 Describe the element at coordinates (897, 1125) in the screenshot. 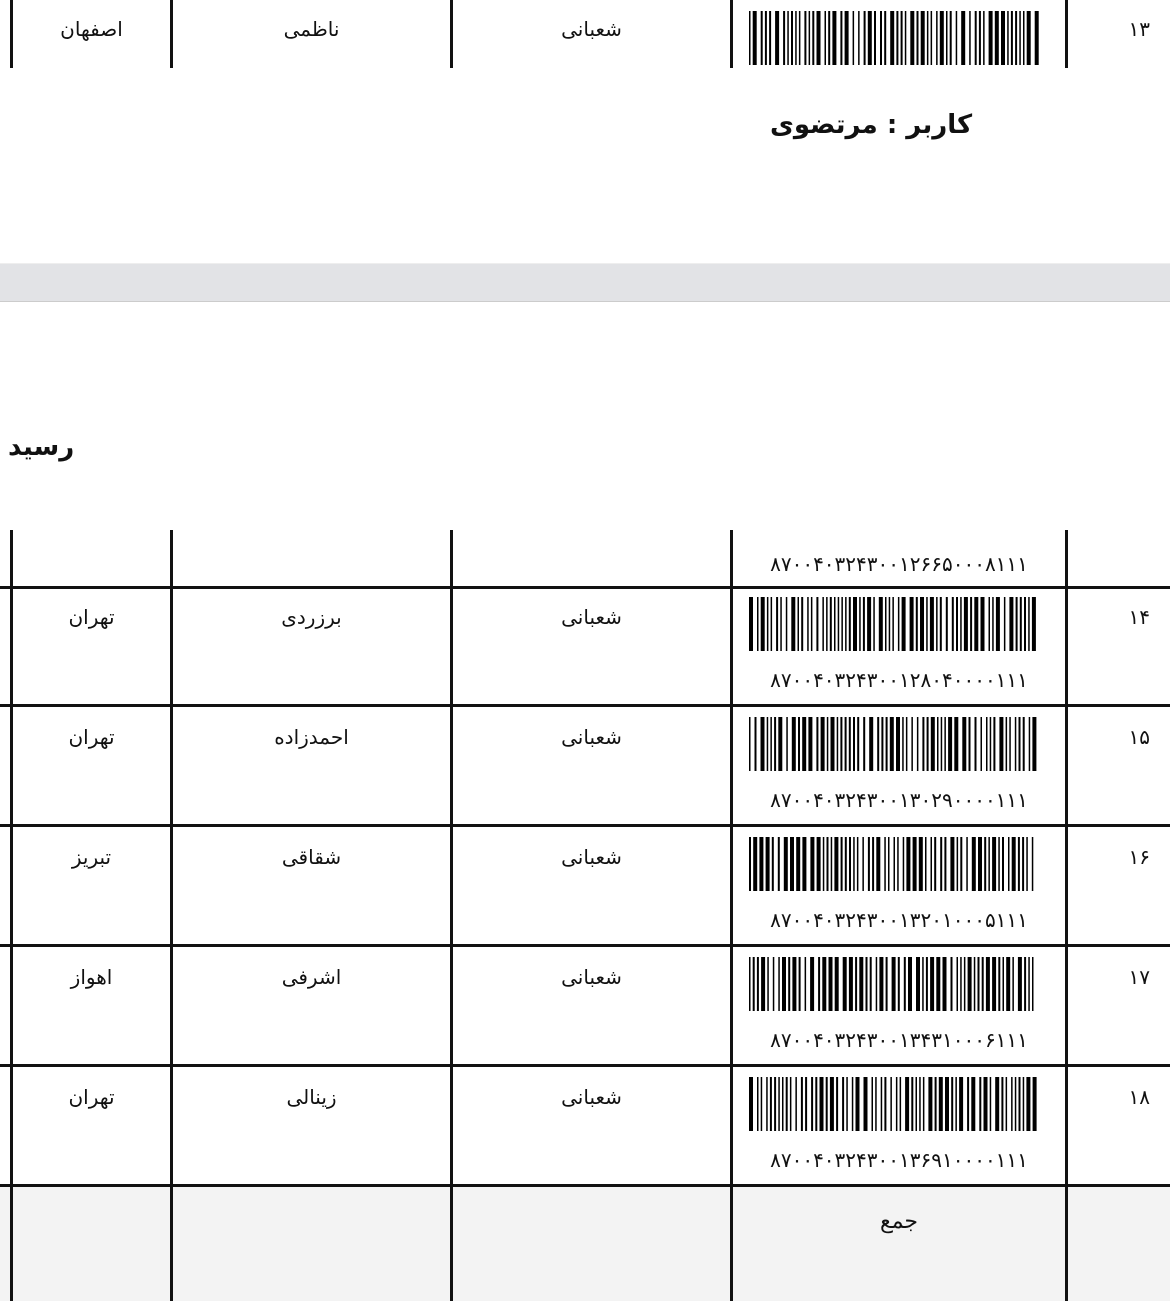

I see `barcode-cell: ۸۷۰۰۴۰۳۲۴۳۰۰۱۳۶۹۱۰۰۰۰۱۱۱` at that location.